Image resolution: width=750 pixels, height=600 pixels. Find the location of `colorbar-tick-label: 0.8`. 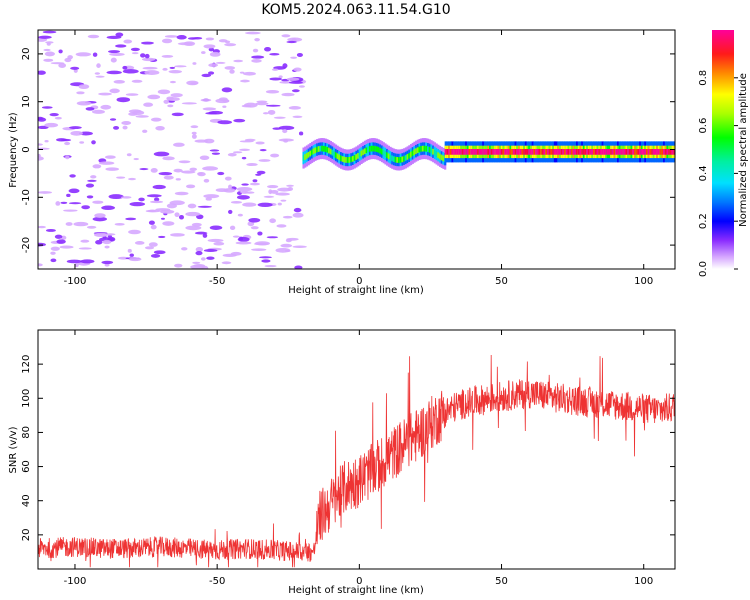

colorbar-tick-label: 0.8 is located at coordinates (703, 78).